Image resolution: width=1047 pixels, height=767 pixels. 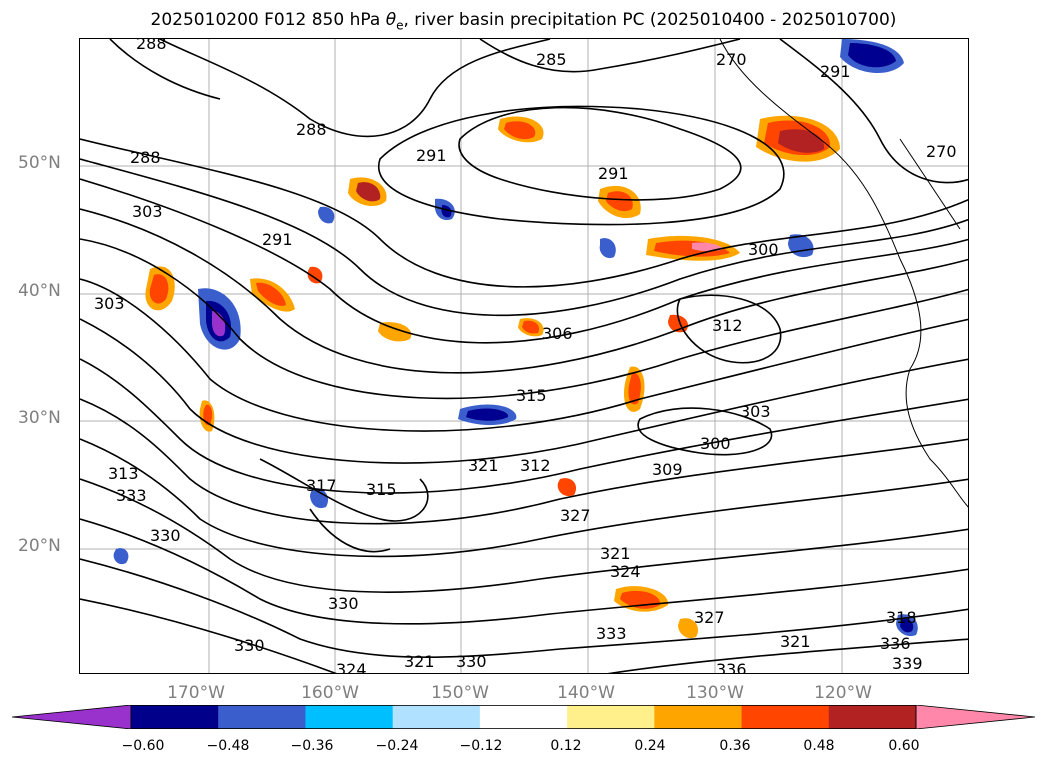 What do you see at coordinates (557, 333) in the screenshot?
I see `contour-label: 306` at bounding box center [557, 333].